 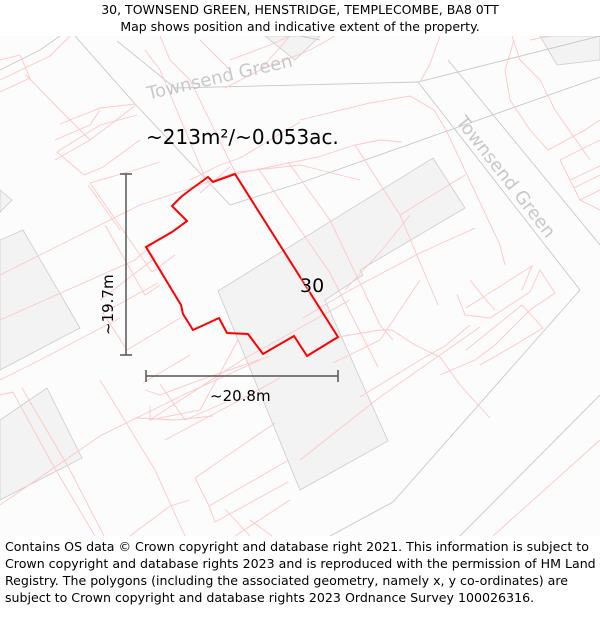 What do you see at coordinates (242, 137) in the screenshot?
I see `area-label: ~213m²/~0.053ac.` at bounding box center [242, 137].